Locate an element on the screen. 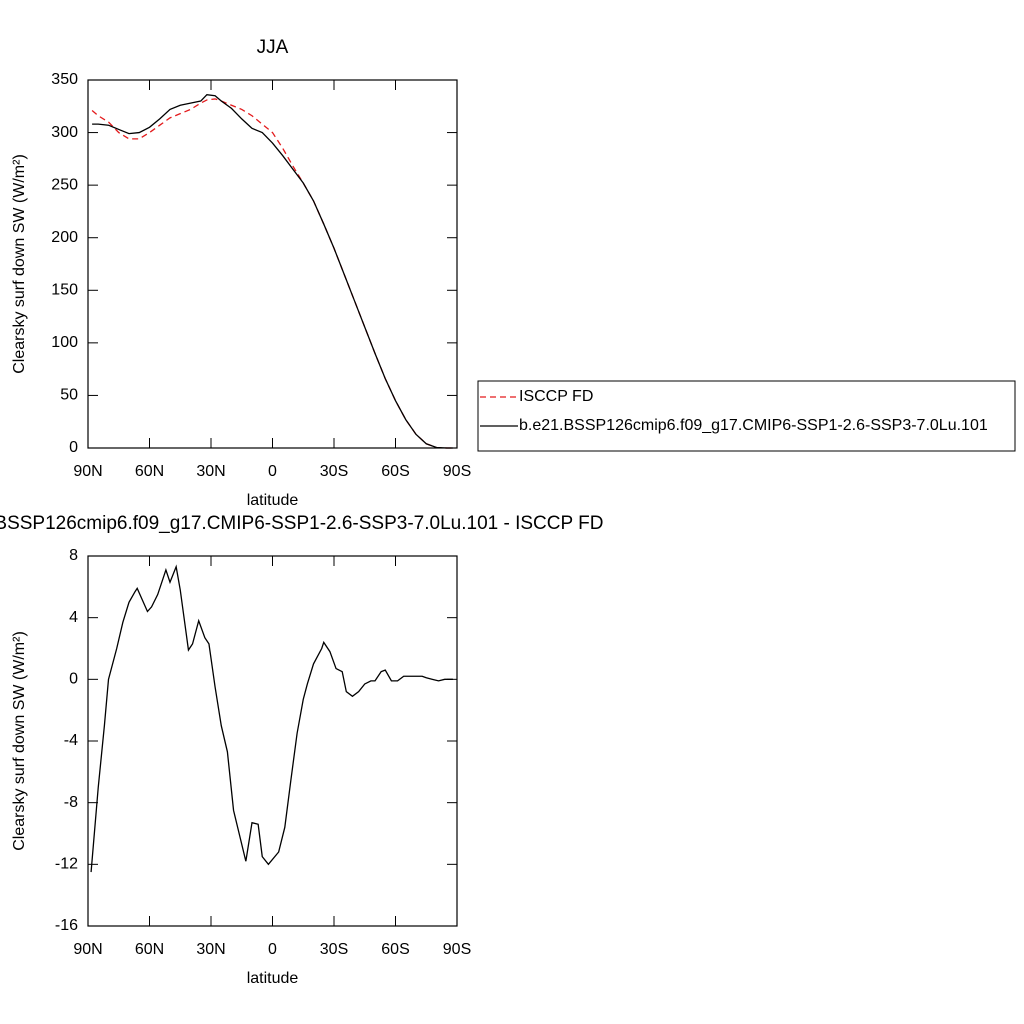 The height and width of the screenshot is (1024, 1024). y-tick-label: 50 is located at coordinates (69, 395).